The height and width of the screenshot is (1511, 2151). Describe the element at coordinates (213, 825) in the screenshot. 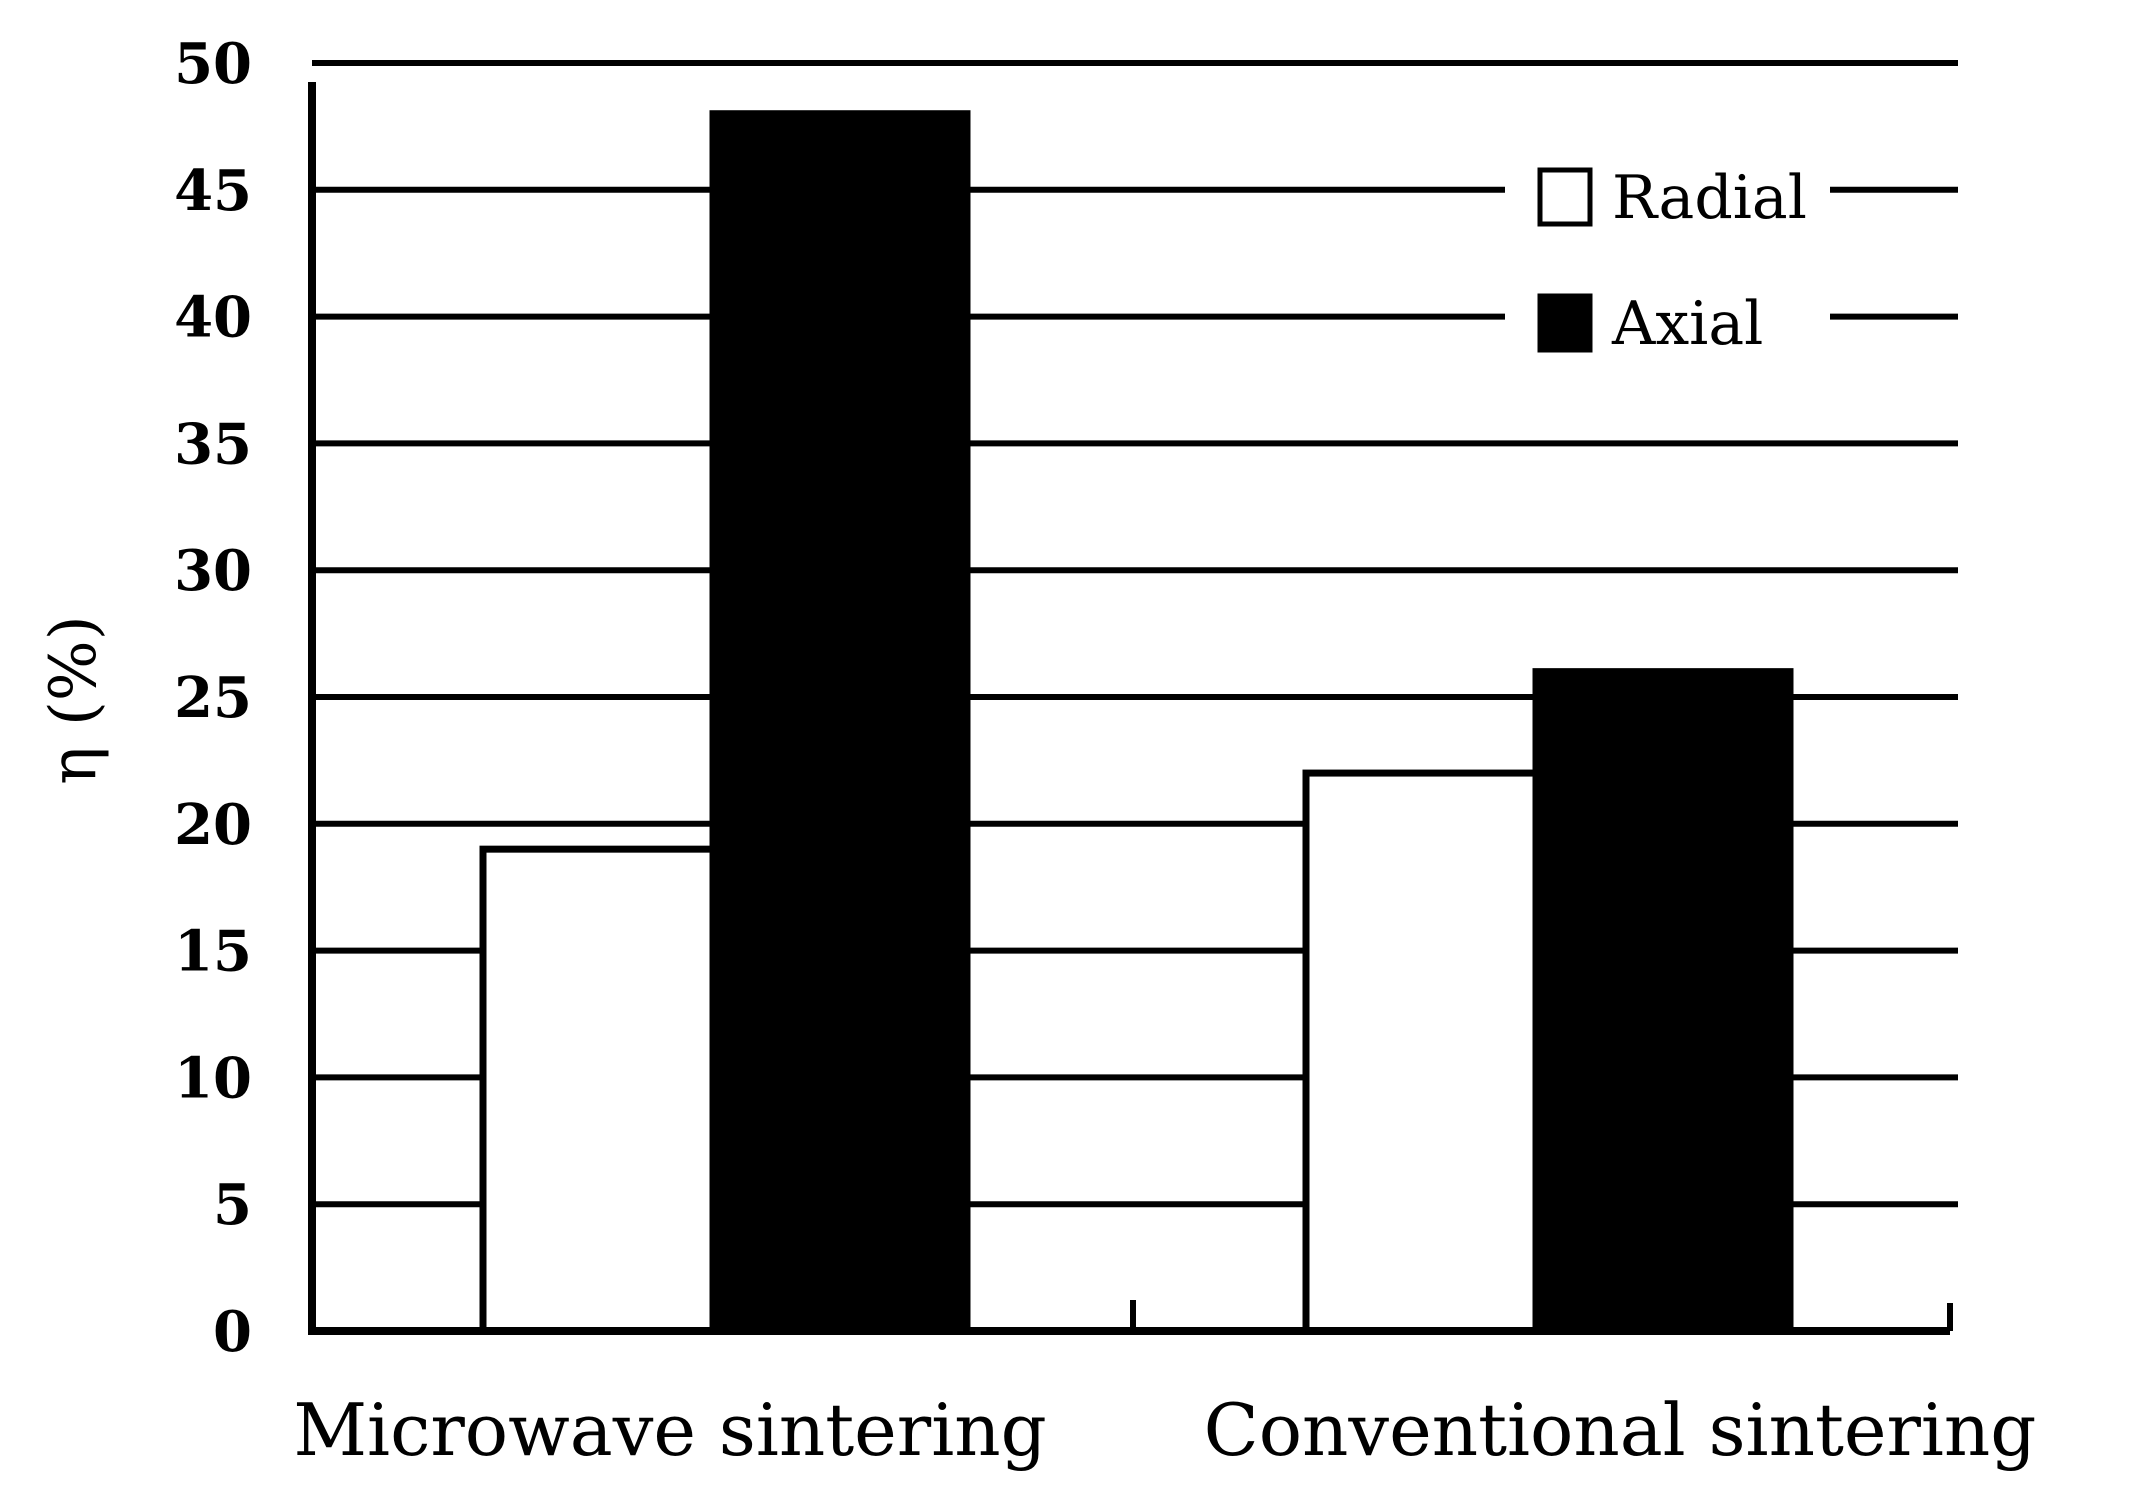

I see `y-tick-label: 20` at that location.